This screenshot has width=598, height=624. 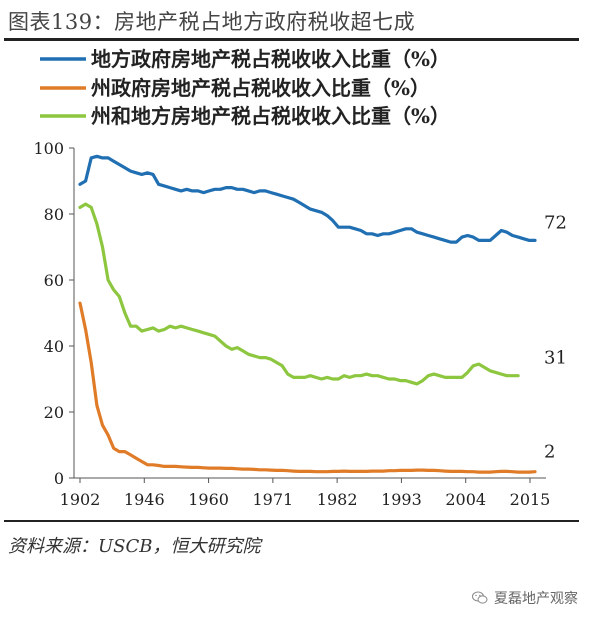 What do you see at coordinates (480, 597) in the screenshot?
I see `wechat-icon` at bounding box center [480, 597].